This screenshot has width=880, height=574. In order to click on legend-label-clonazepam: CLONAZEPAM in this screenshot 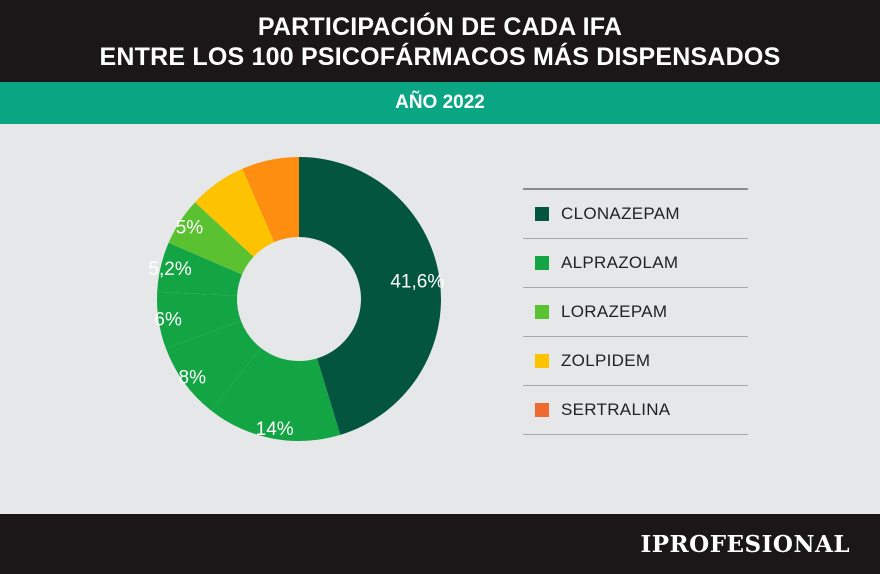, I will do `click(620, 213)`.